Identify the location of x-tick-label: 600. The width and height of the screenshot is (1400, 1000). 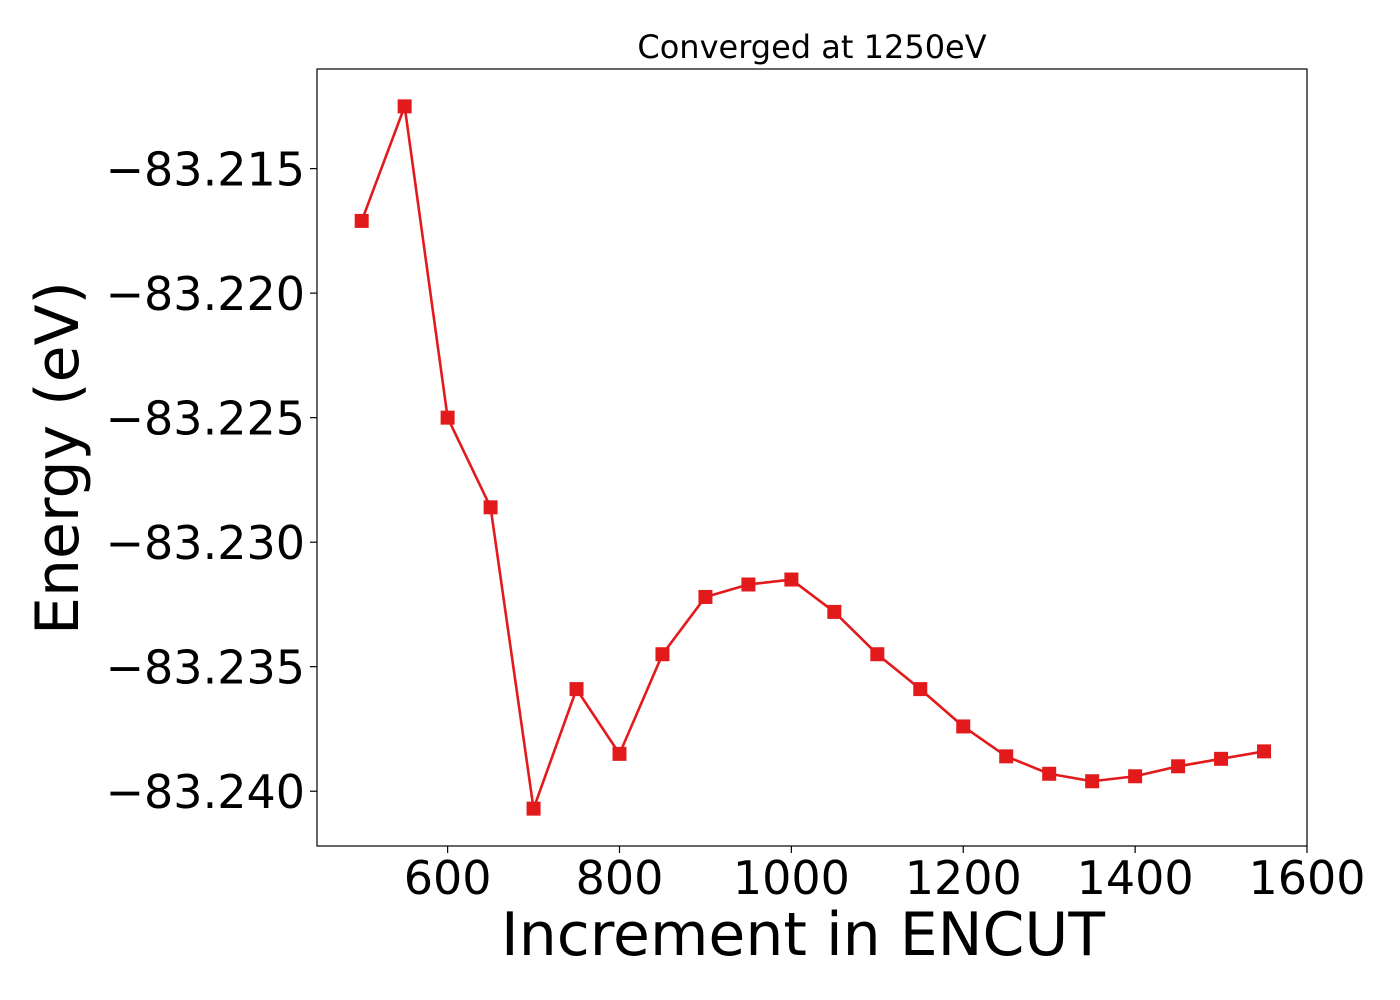
(448, 878).